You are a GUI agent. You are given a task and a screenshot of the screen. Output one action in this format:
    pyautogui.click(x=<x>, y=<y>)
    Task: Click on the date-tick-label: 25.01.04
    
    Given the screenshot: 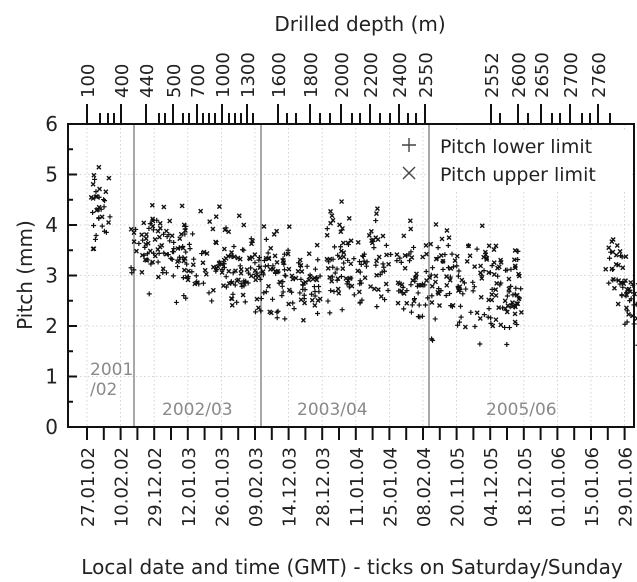 What is the action you would take?
    pyautogui.click(x=390, y=487)
    